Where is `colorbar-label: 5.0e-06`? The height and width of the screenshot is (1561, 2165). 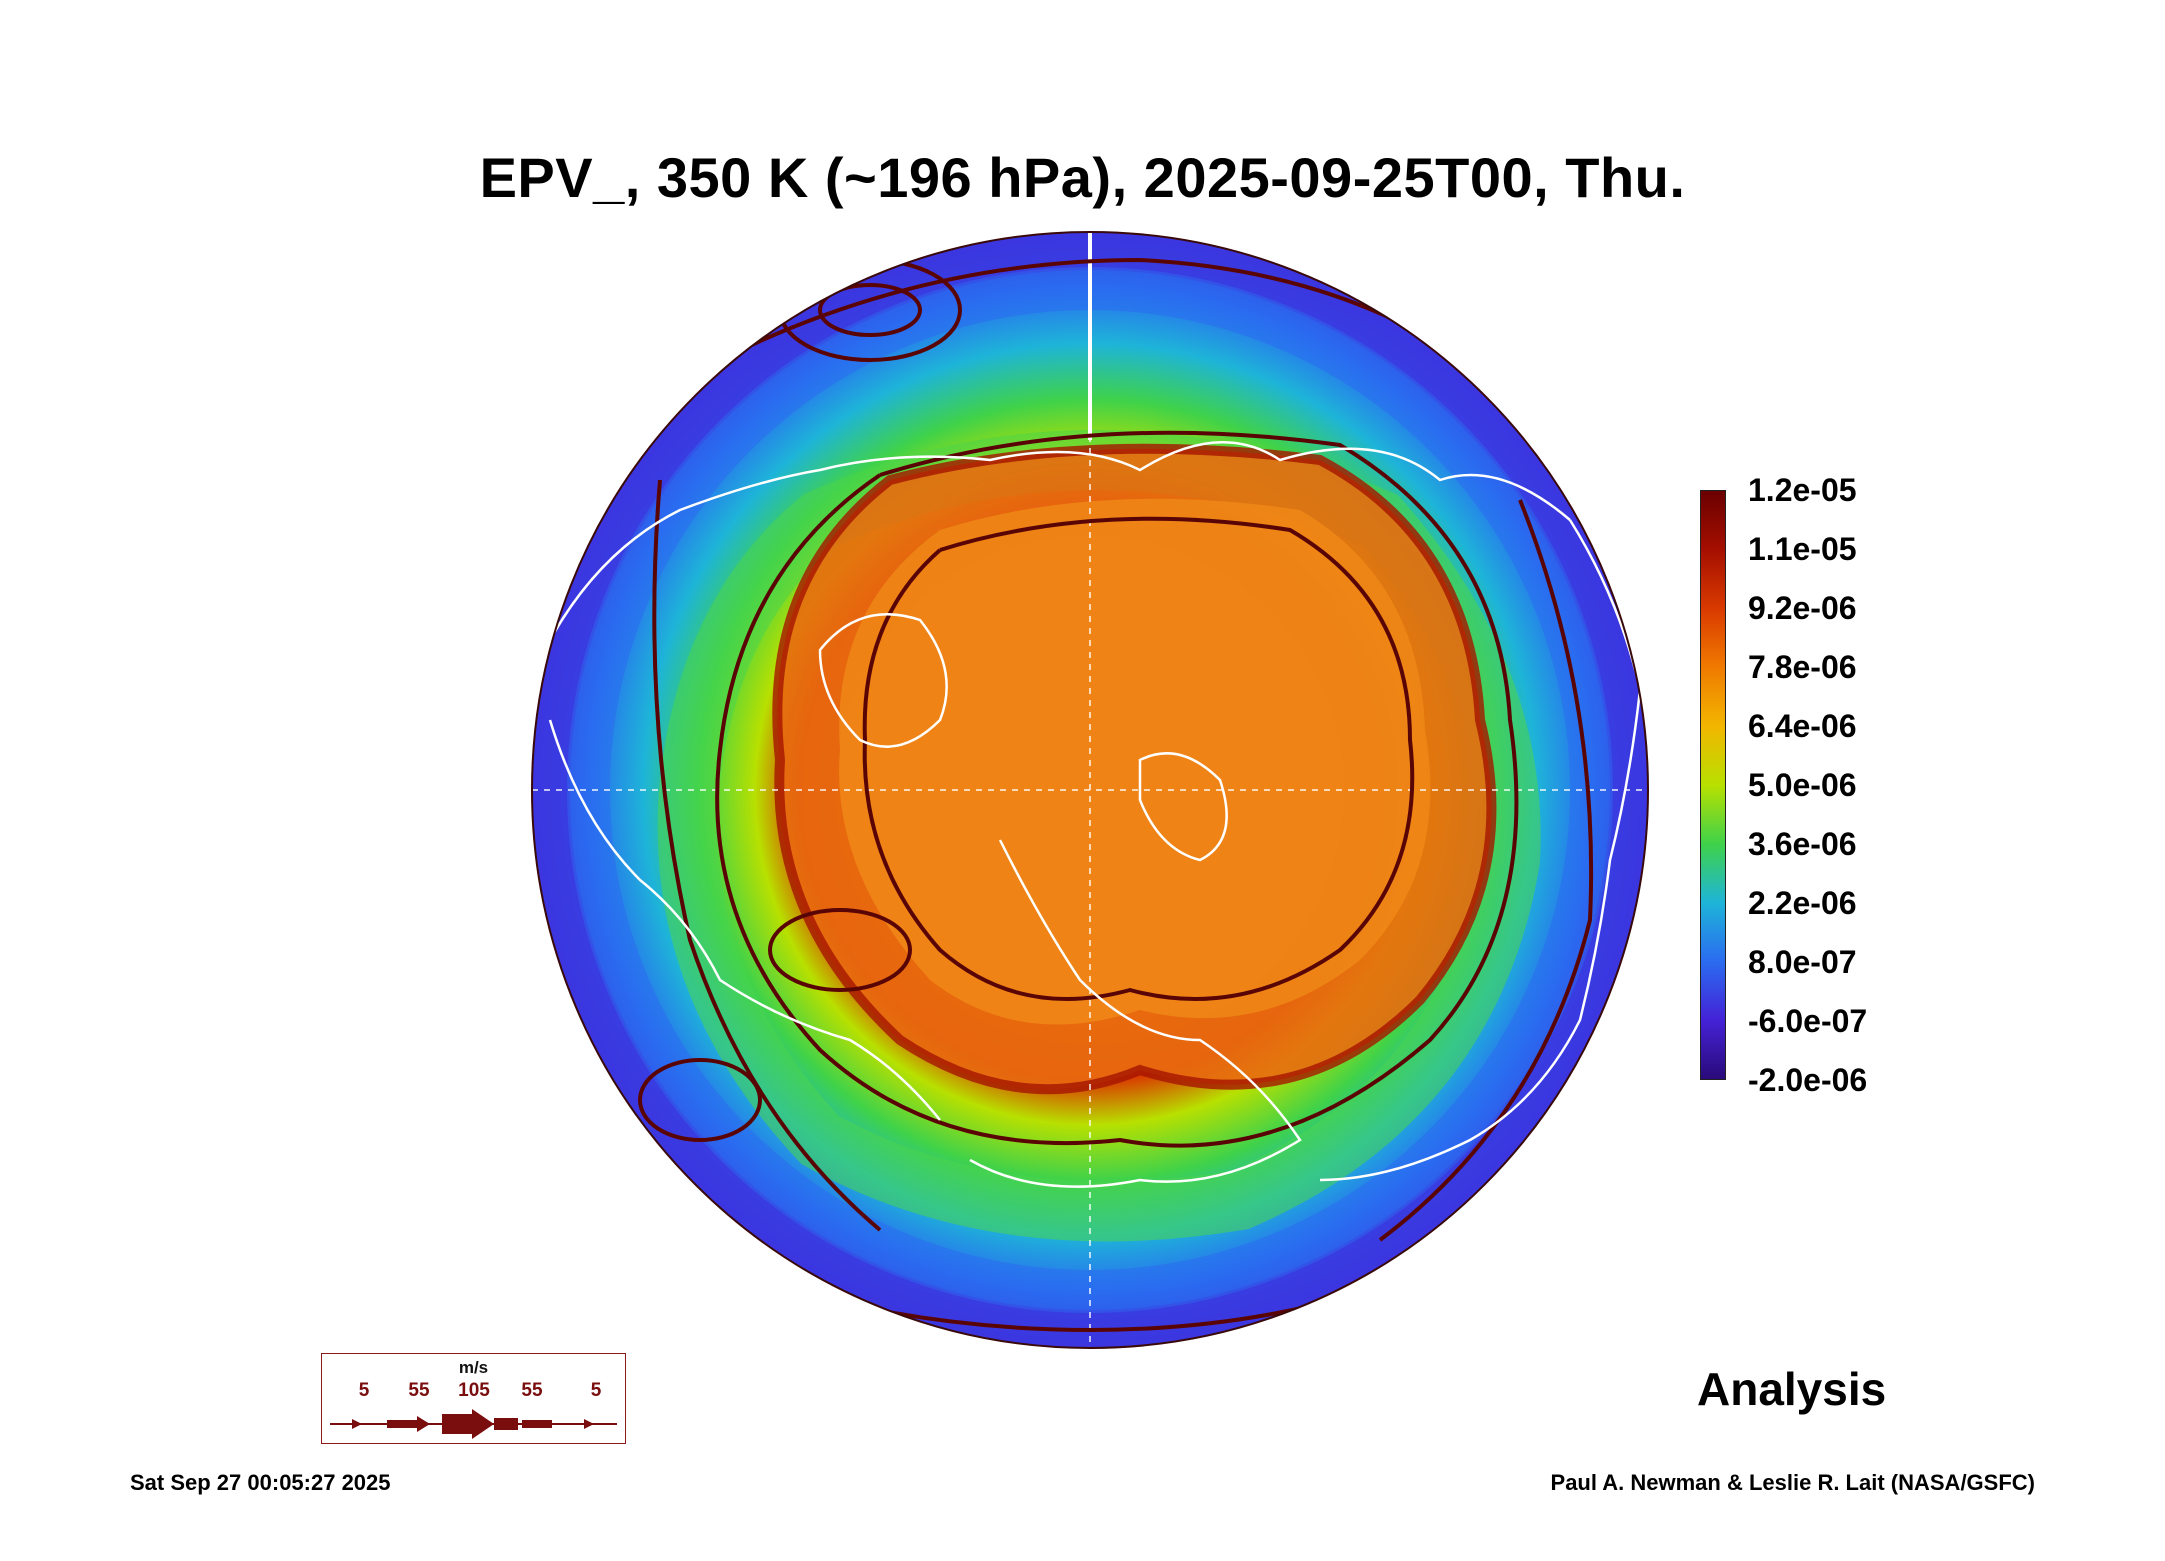 colorbar-label: 5.0e-06 is located at coordinates (1802, 785).